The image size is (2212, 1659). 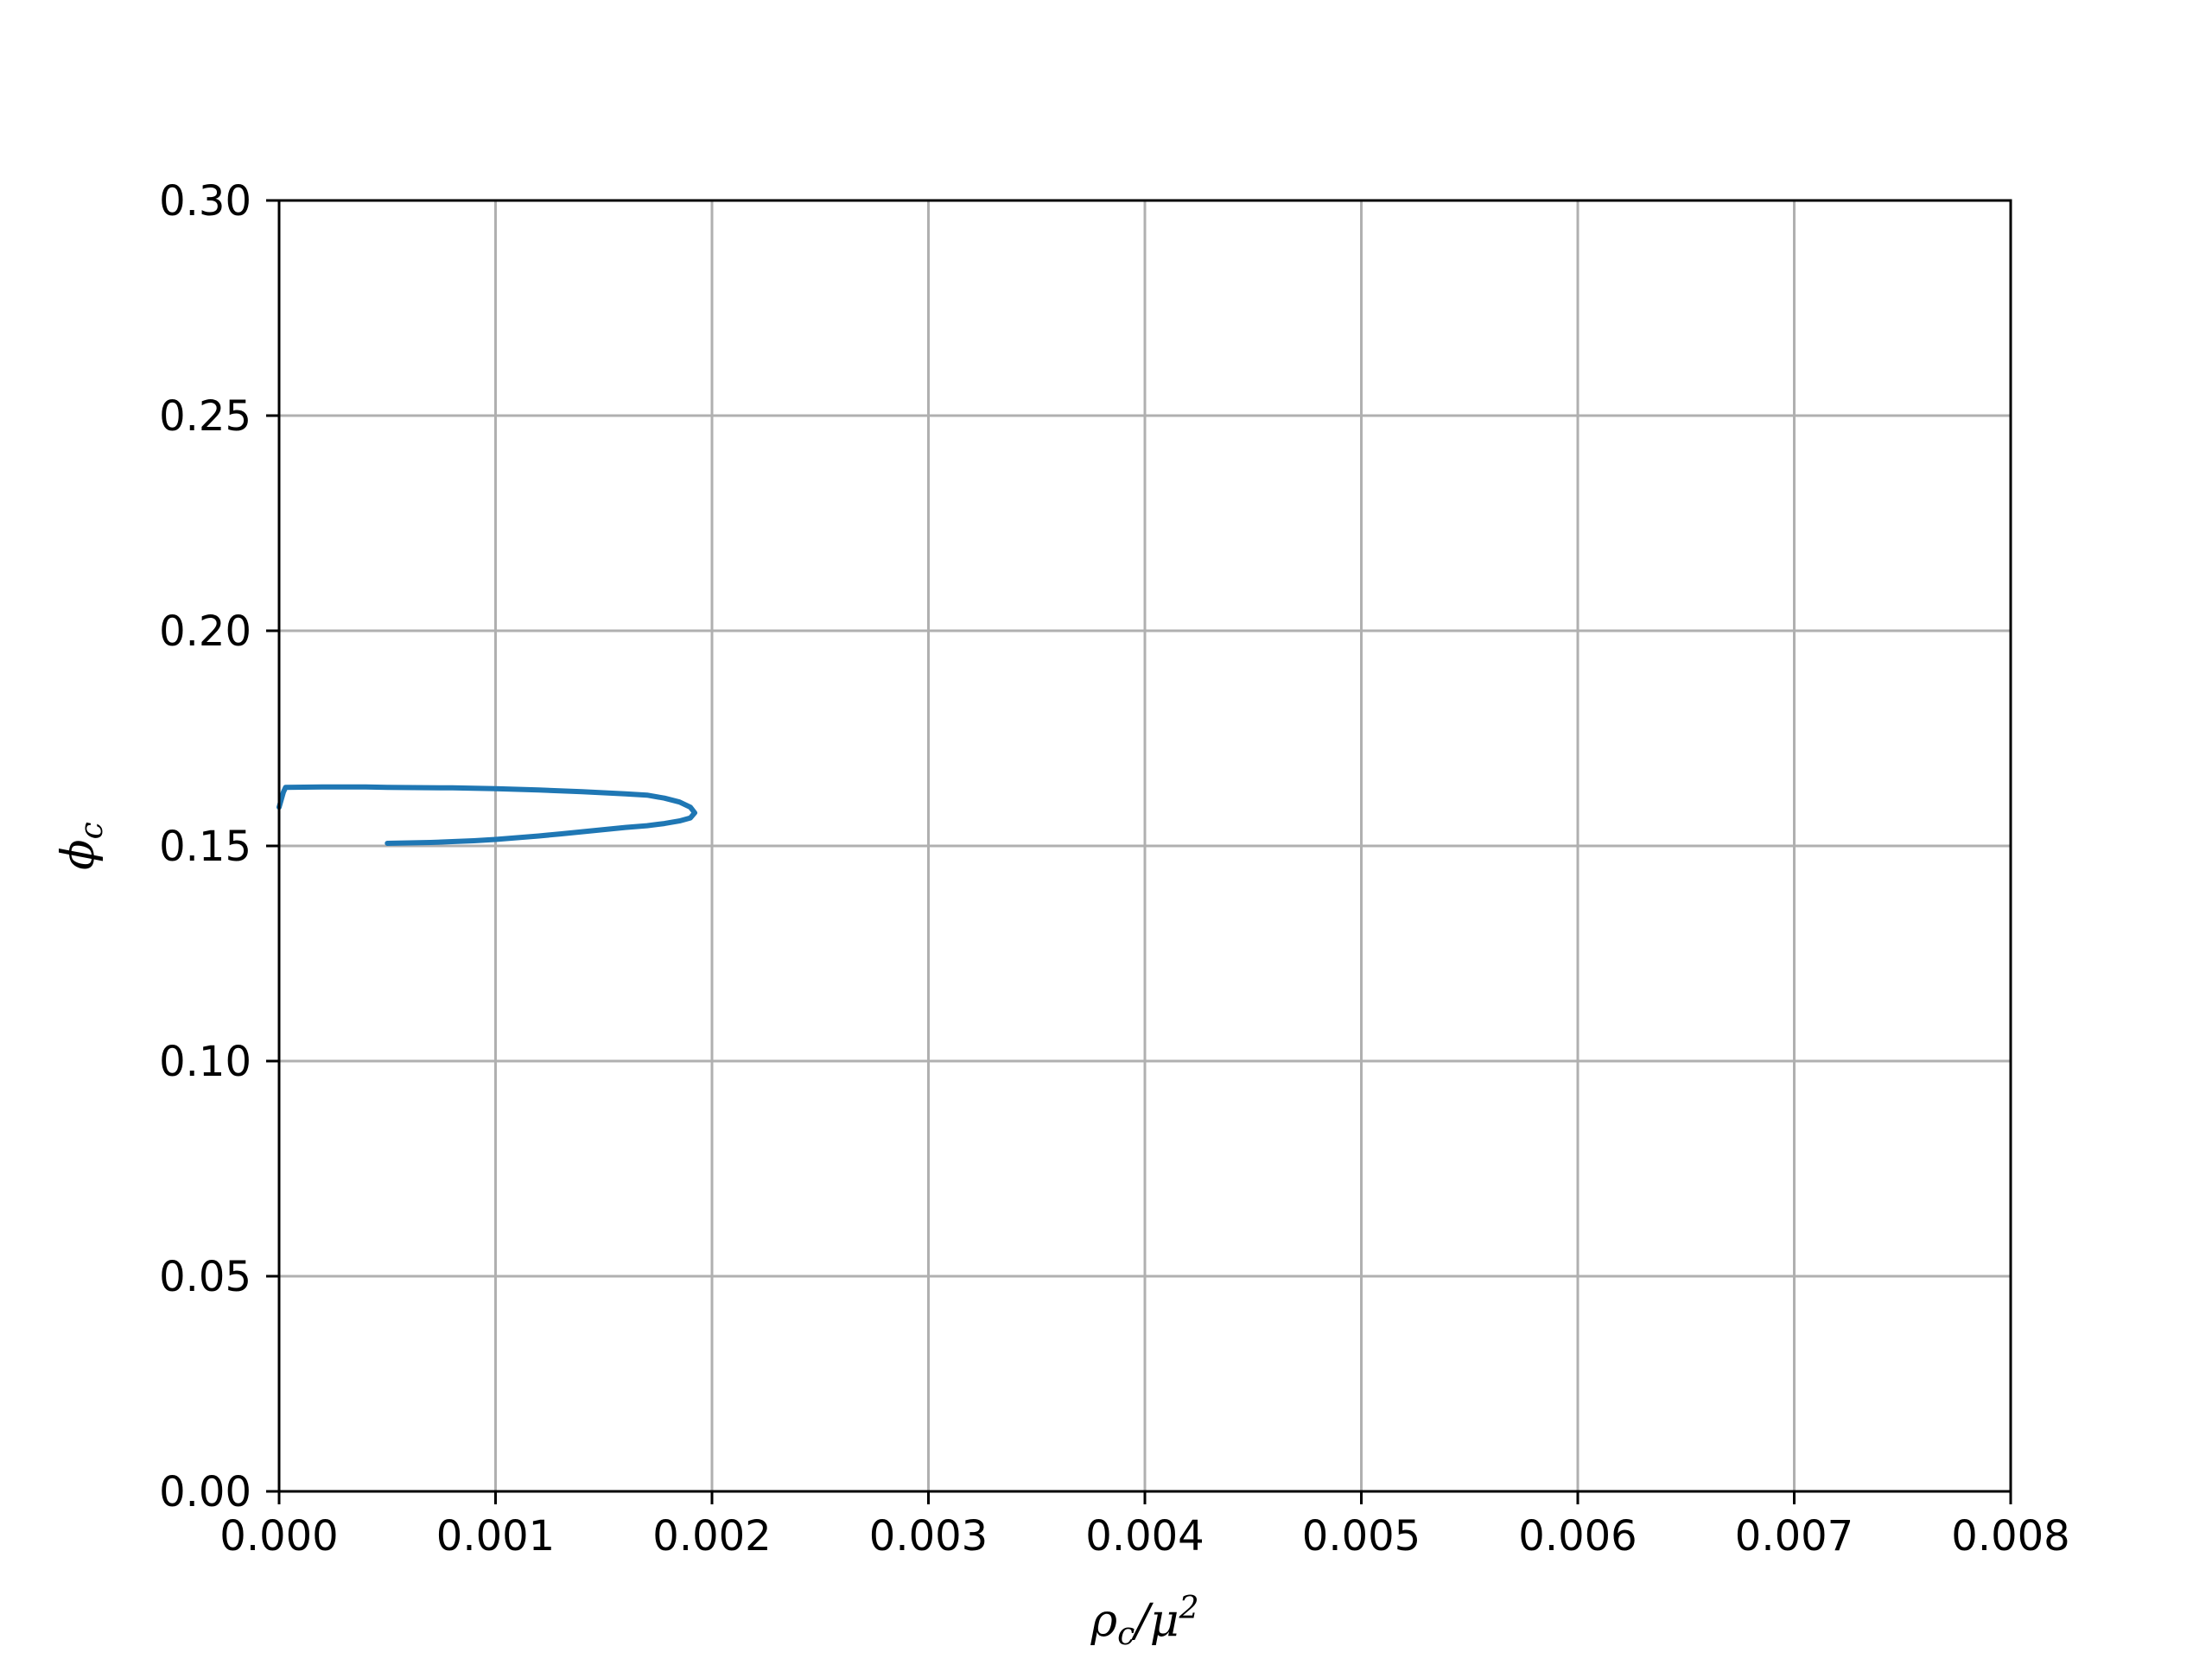 What do you see at coordinates (1577, 1536) in the screenshot?
I see `x-tick-label: 0.006` at bounding box center [1577, 1536].